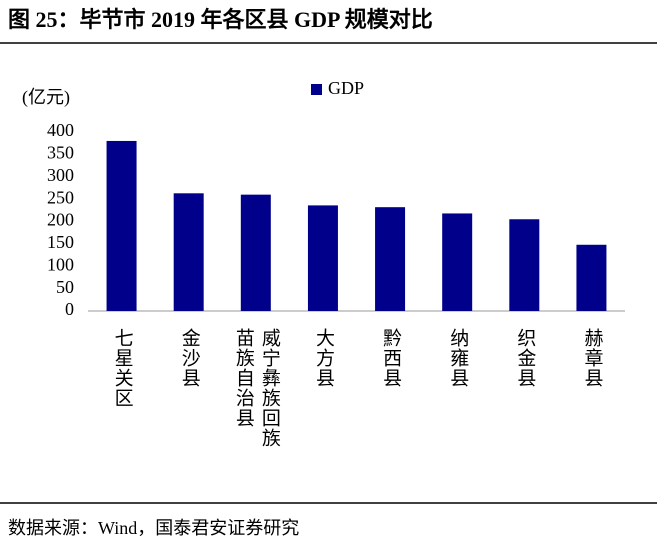  What do you see at coordinates (220, 19) in the screenshot?
I see `chart-title: 图 25：毕节市 2019 年各区县 GDP 规模对比` at bounding box center [220, 19].